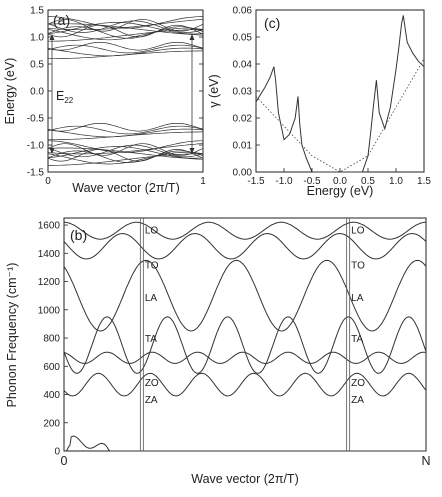 The image size is (442, 497). I want to click on y-tick-label: 1.5, so click(37, 11).